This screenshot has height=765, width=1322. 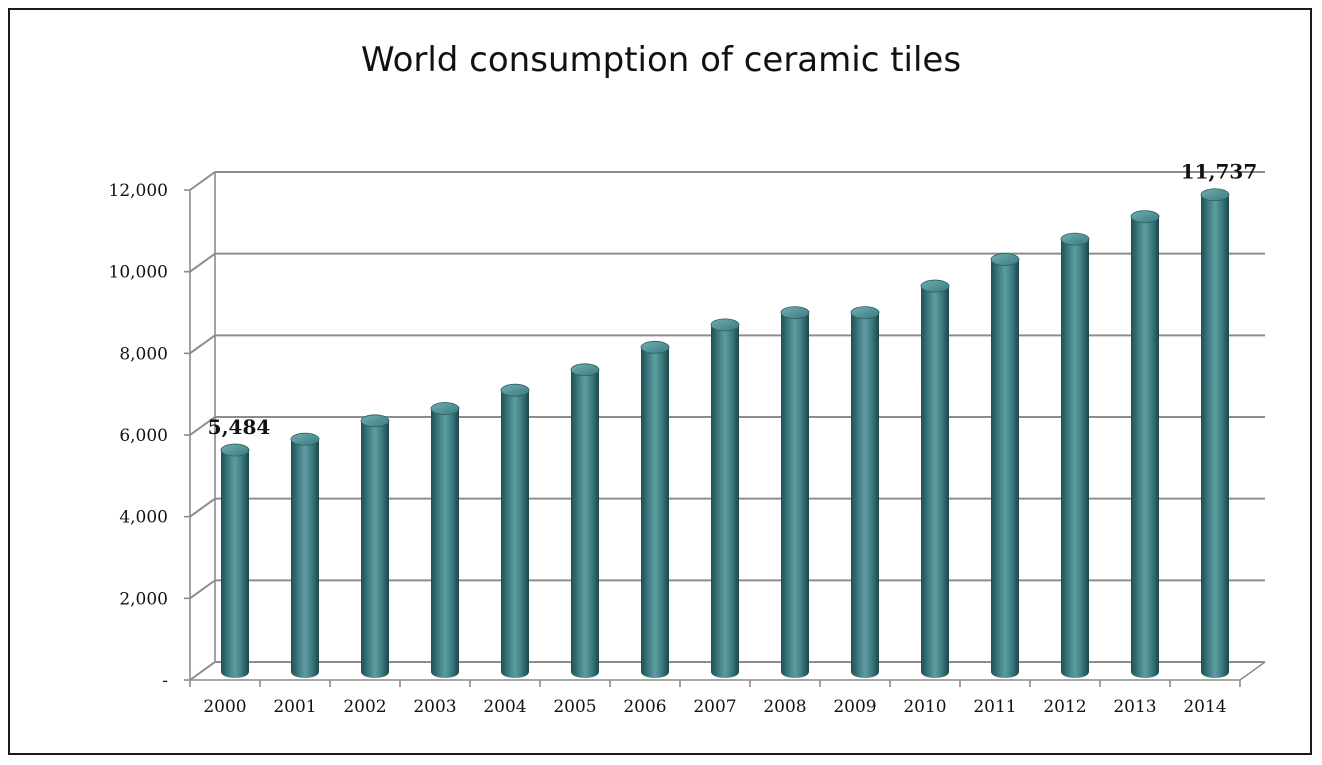 I want to click on x-tick-label: 2003, so click(x=434, y=707).